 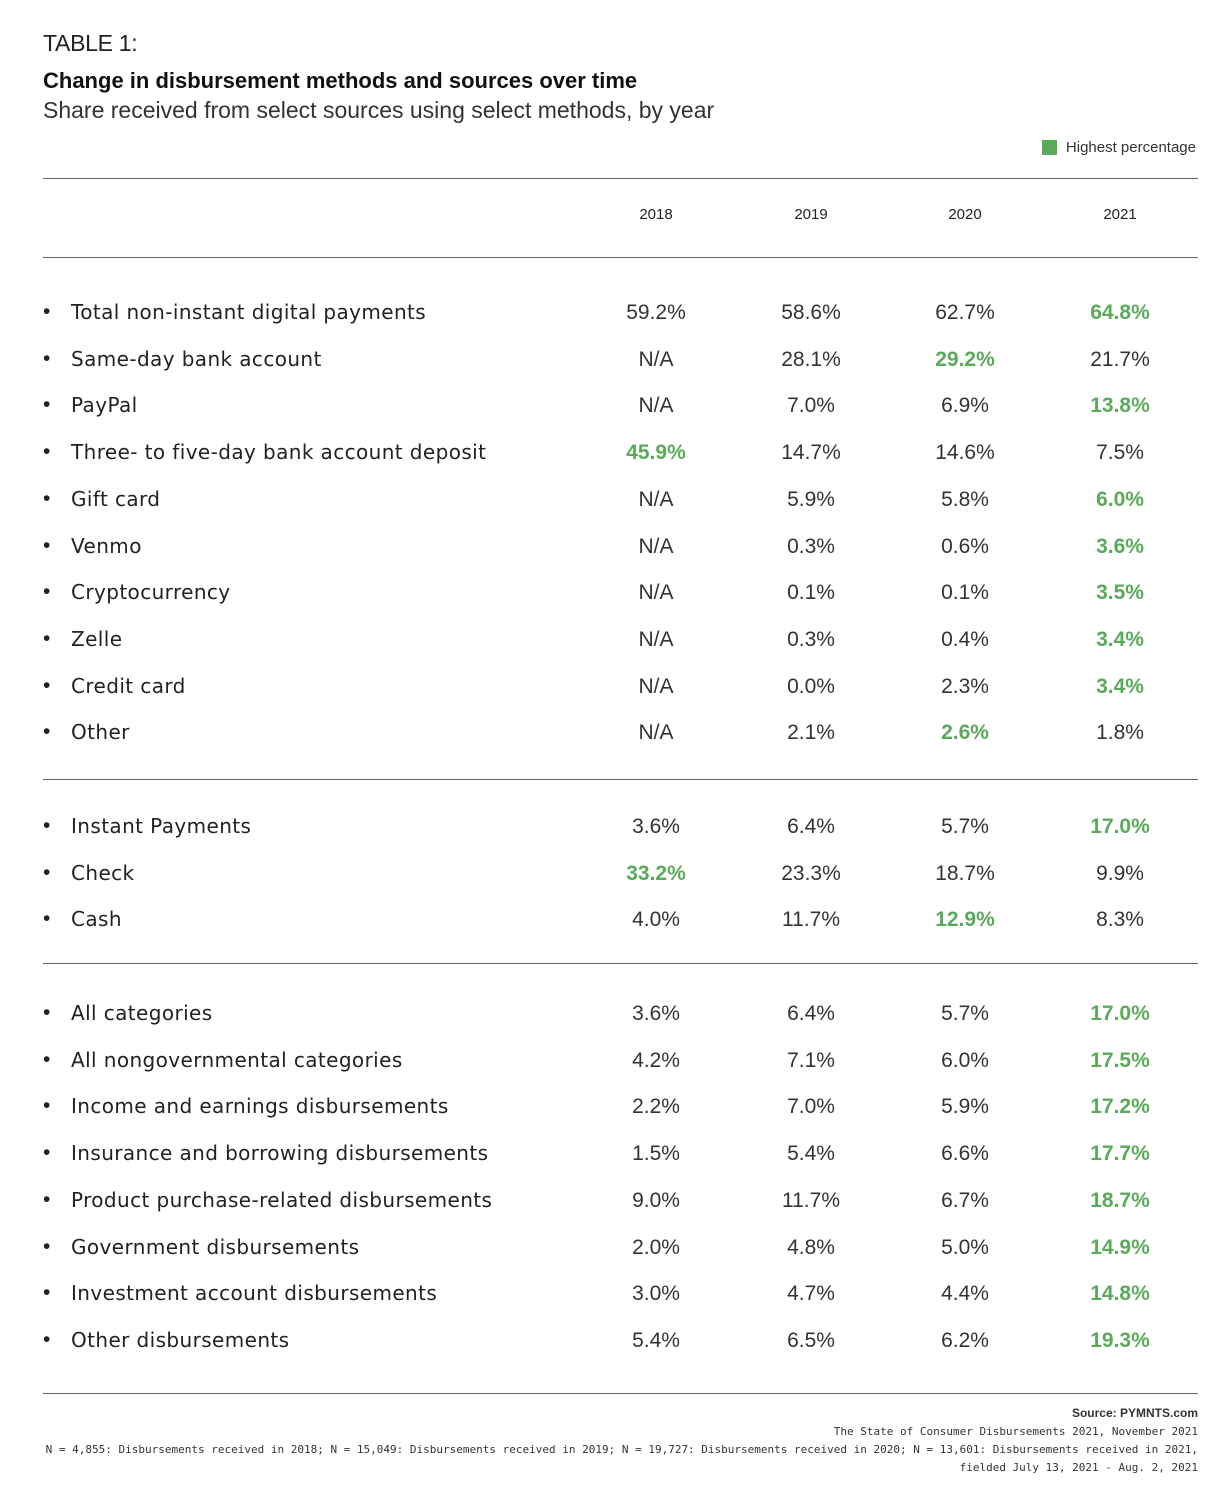 I want to click on cell-2020: 6.9%, so click(x=965, y=406).